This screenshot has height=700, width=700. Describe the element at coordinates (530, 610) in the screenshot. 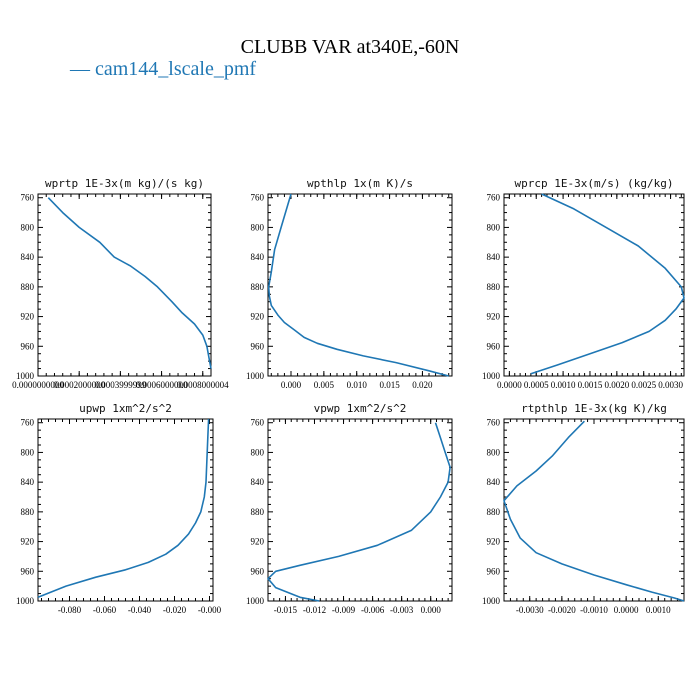

I see `x-tick-label: -0.0030` at that location.